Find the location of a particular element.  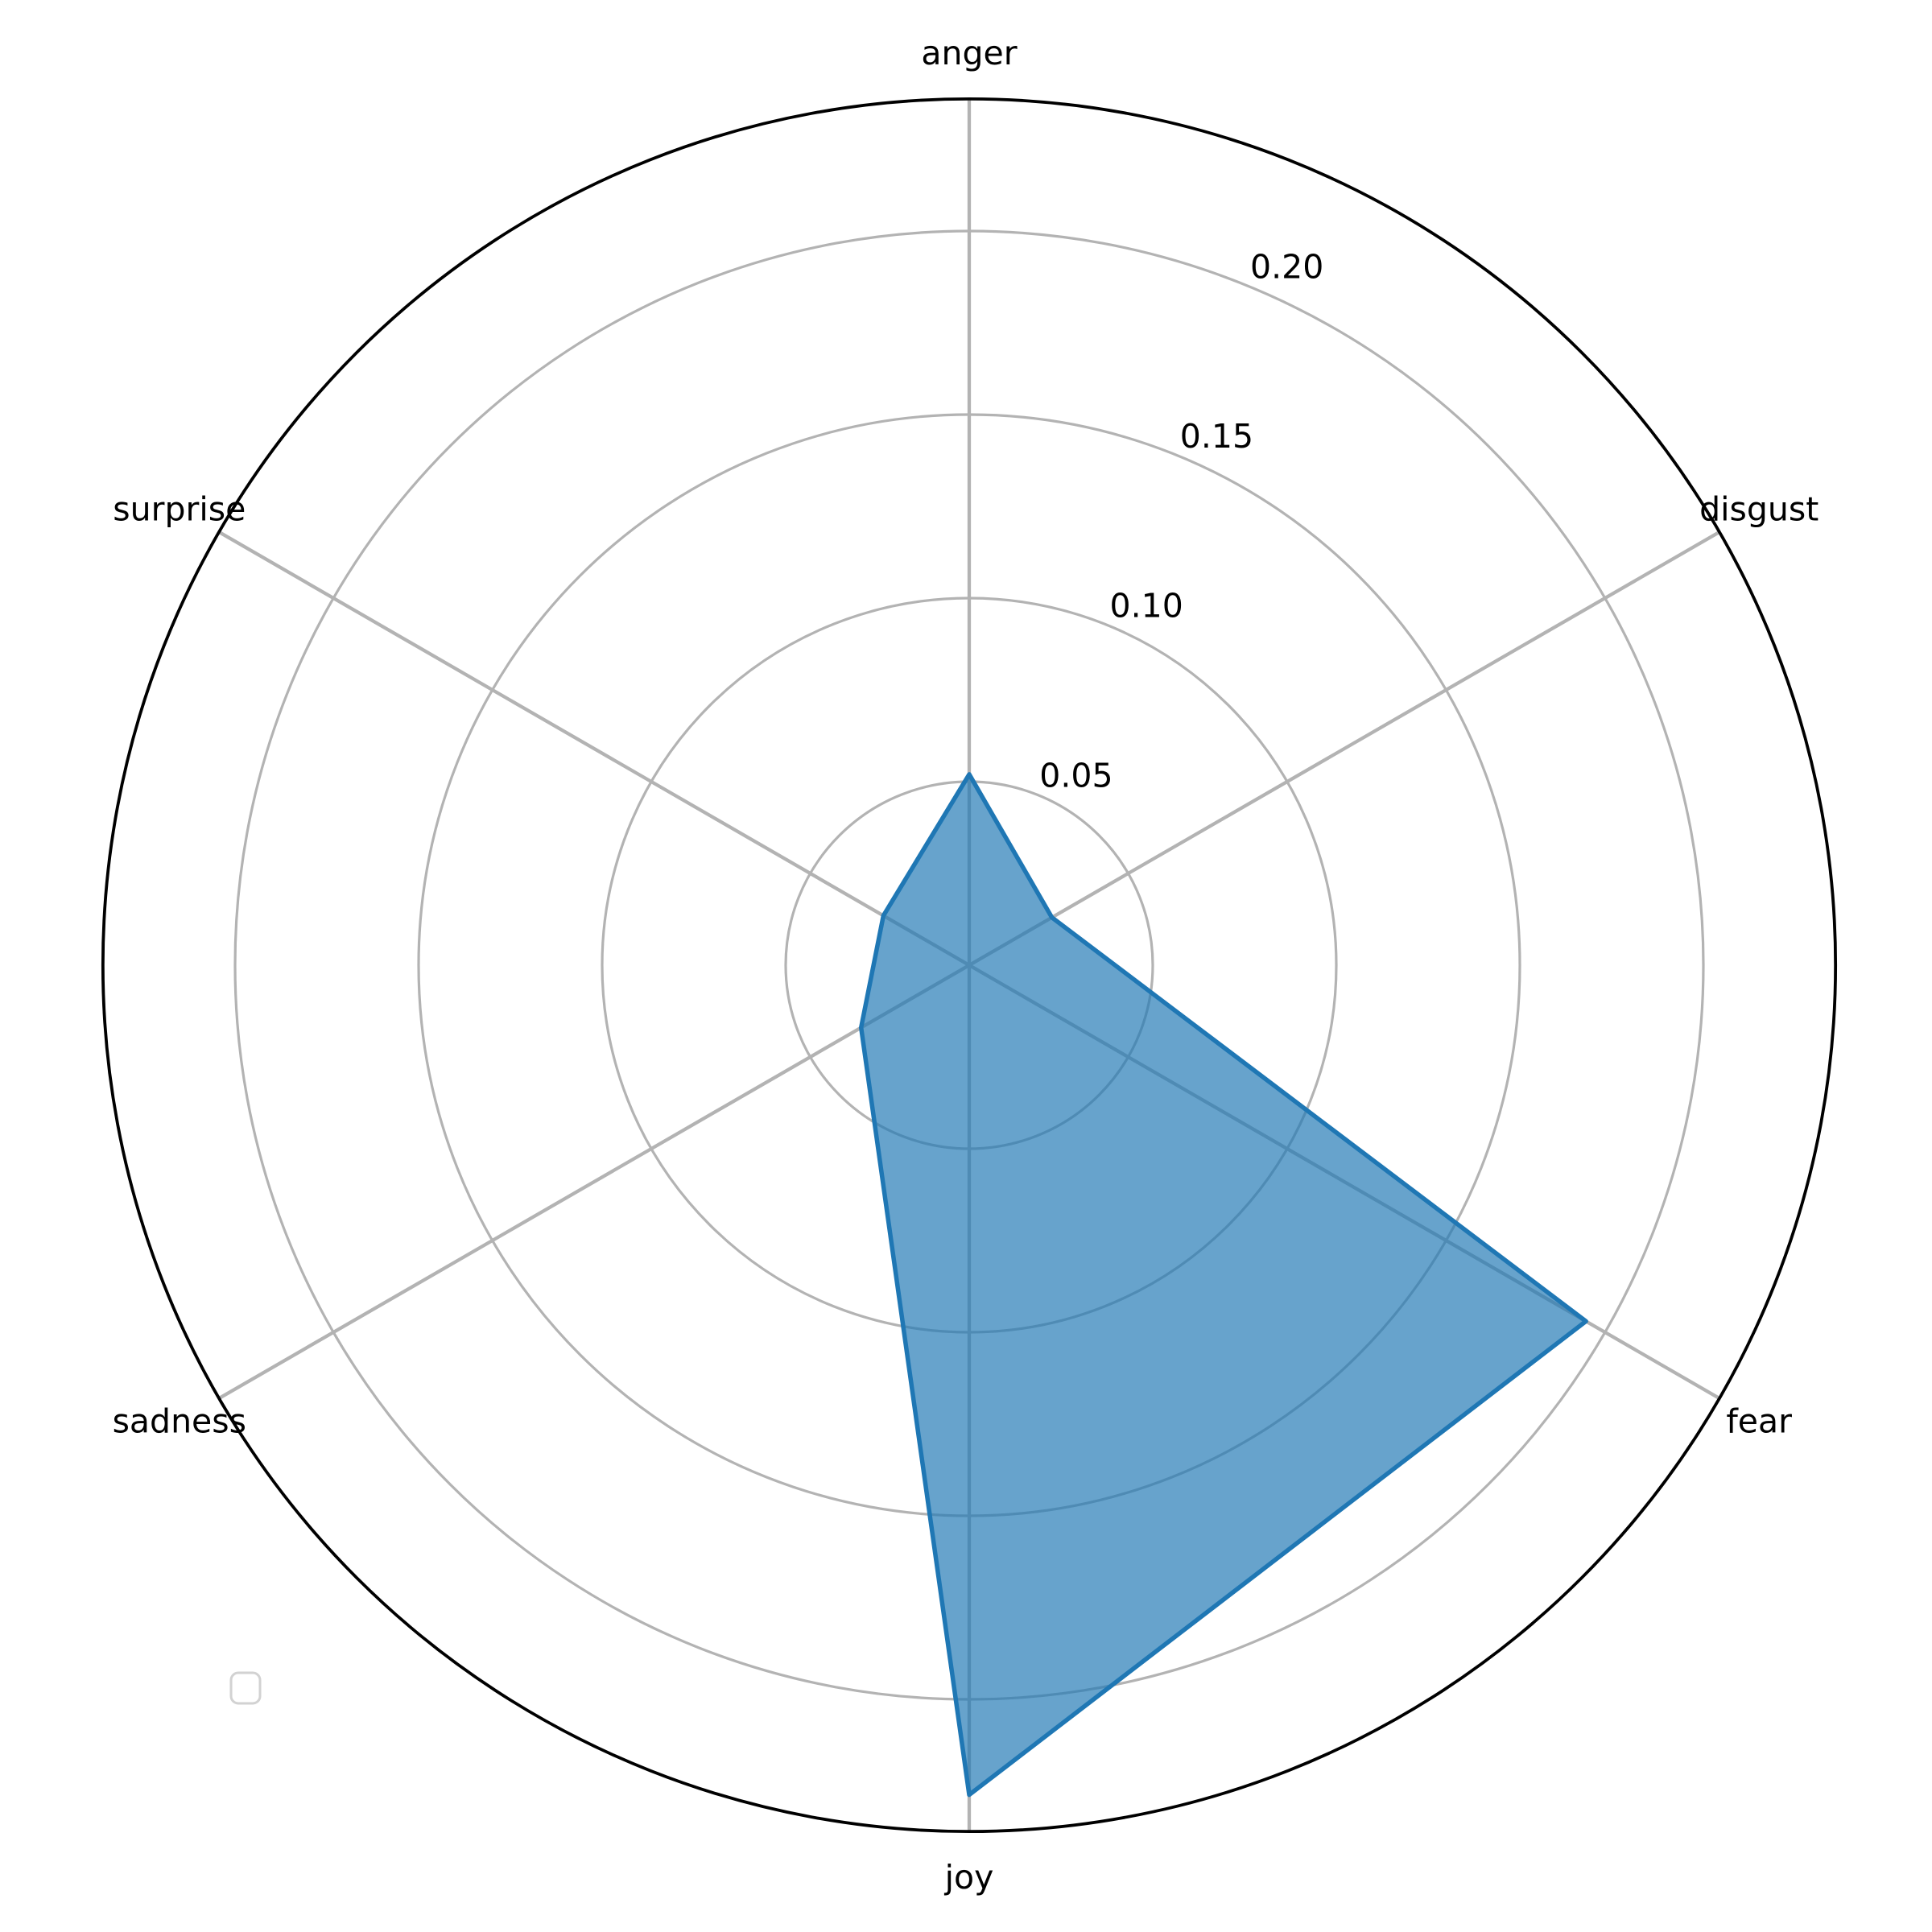

legend-box is located at coordinates (245, 1688).